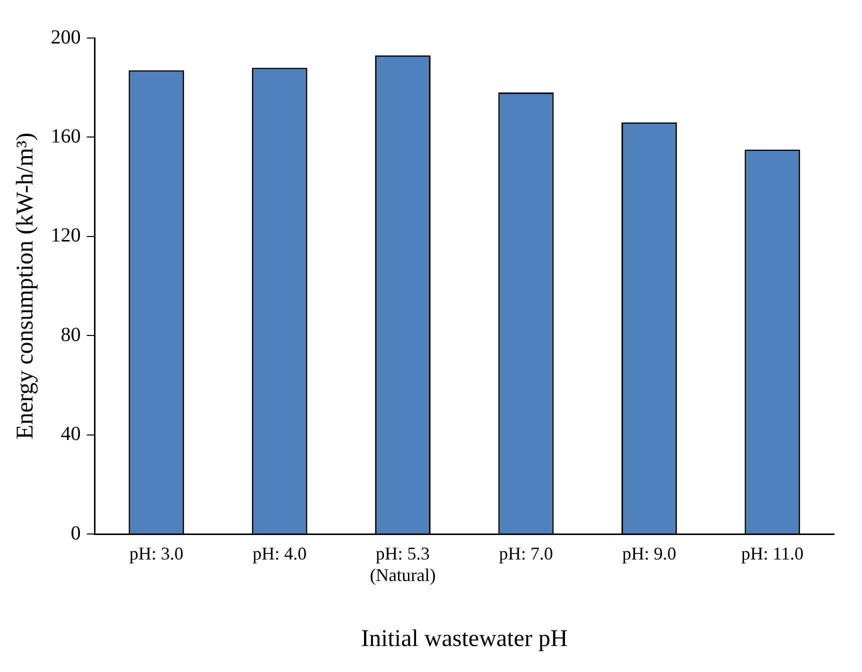 This screenshot has width=862, height=672. What do you see at coordinates (65, 37) in the screenshot?
I see `y-tick-label: 200` at bounding box center [65, 37].